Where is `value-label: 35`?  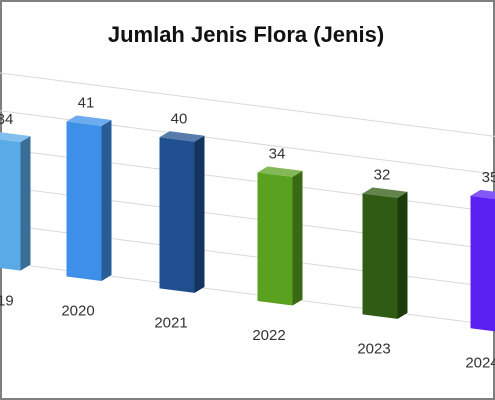 value-label: 35 is located at coordinates (488, 177).